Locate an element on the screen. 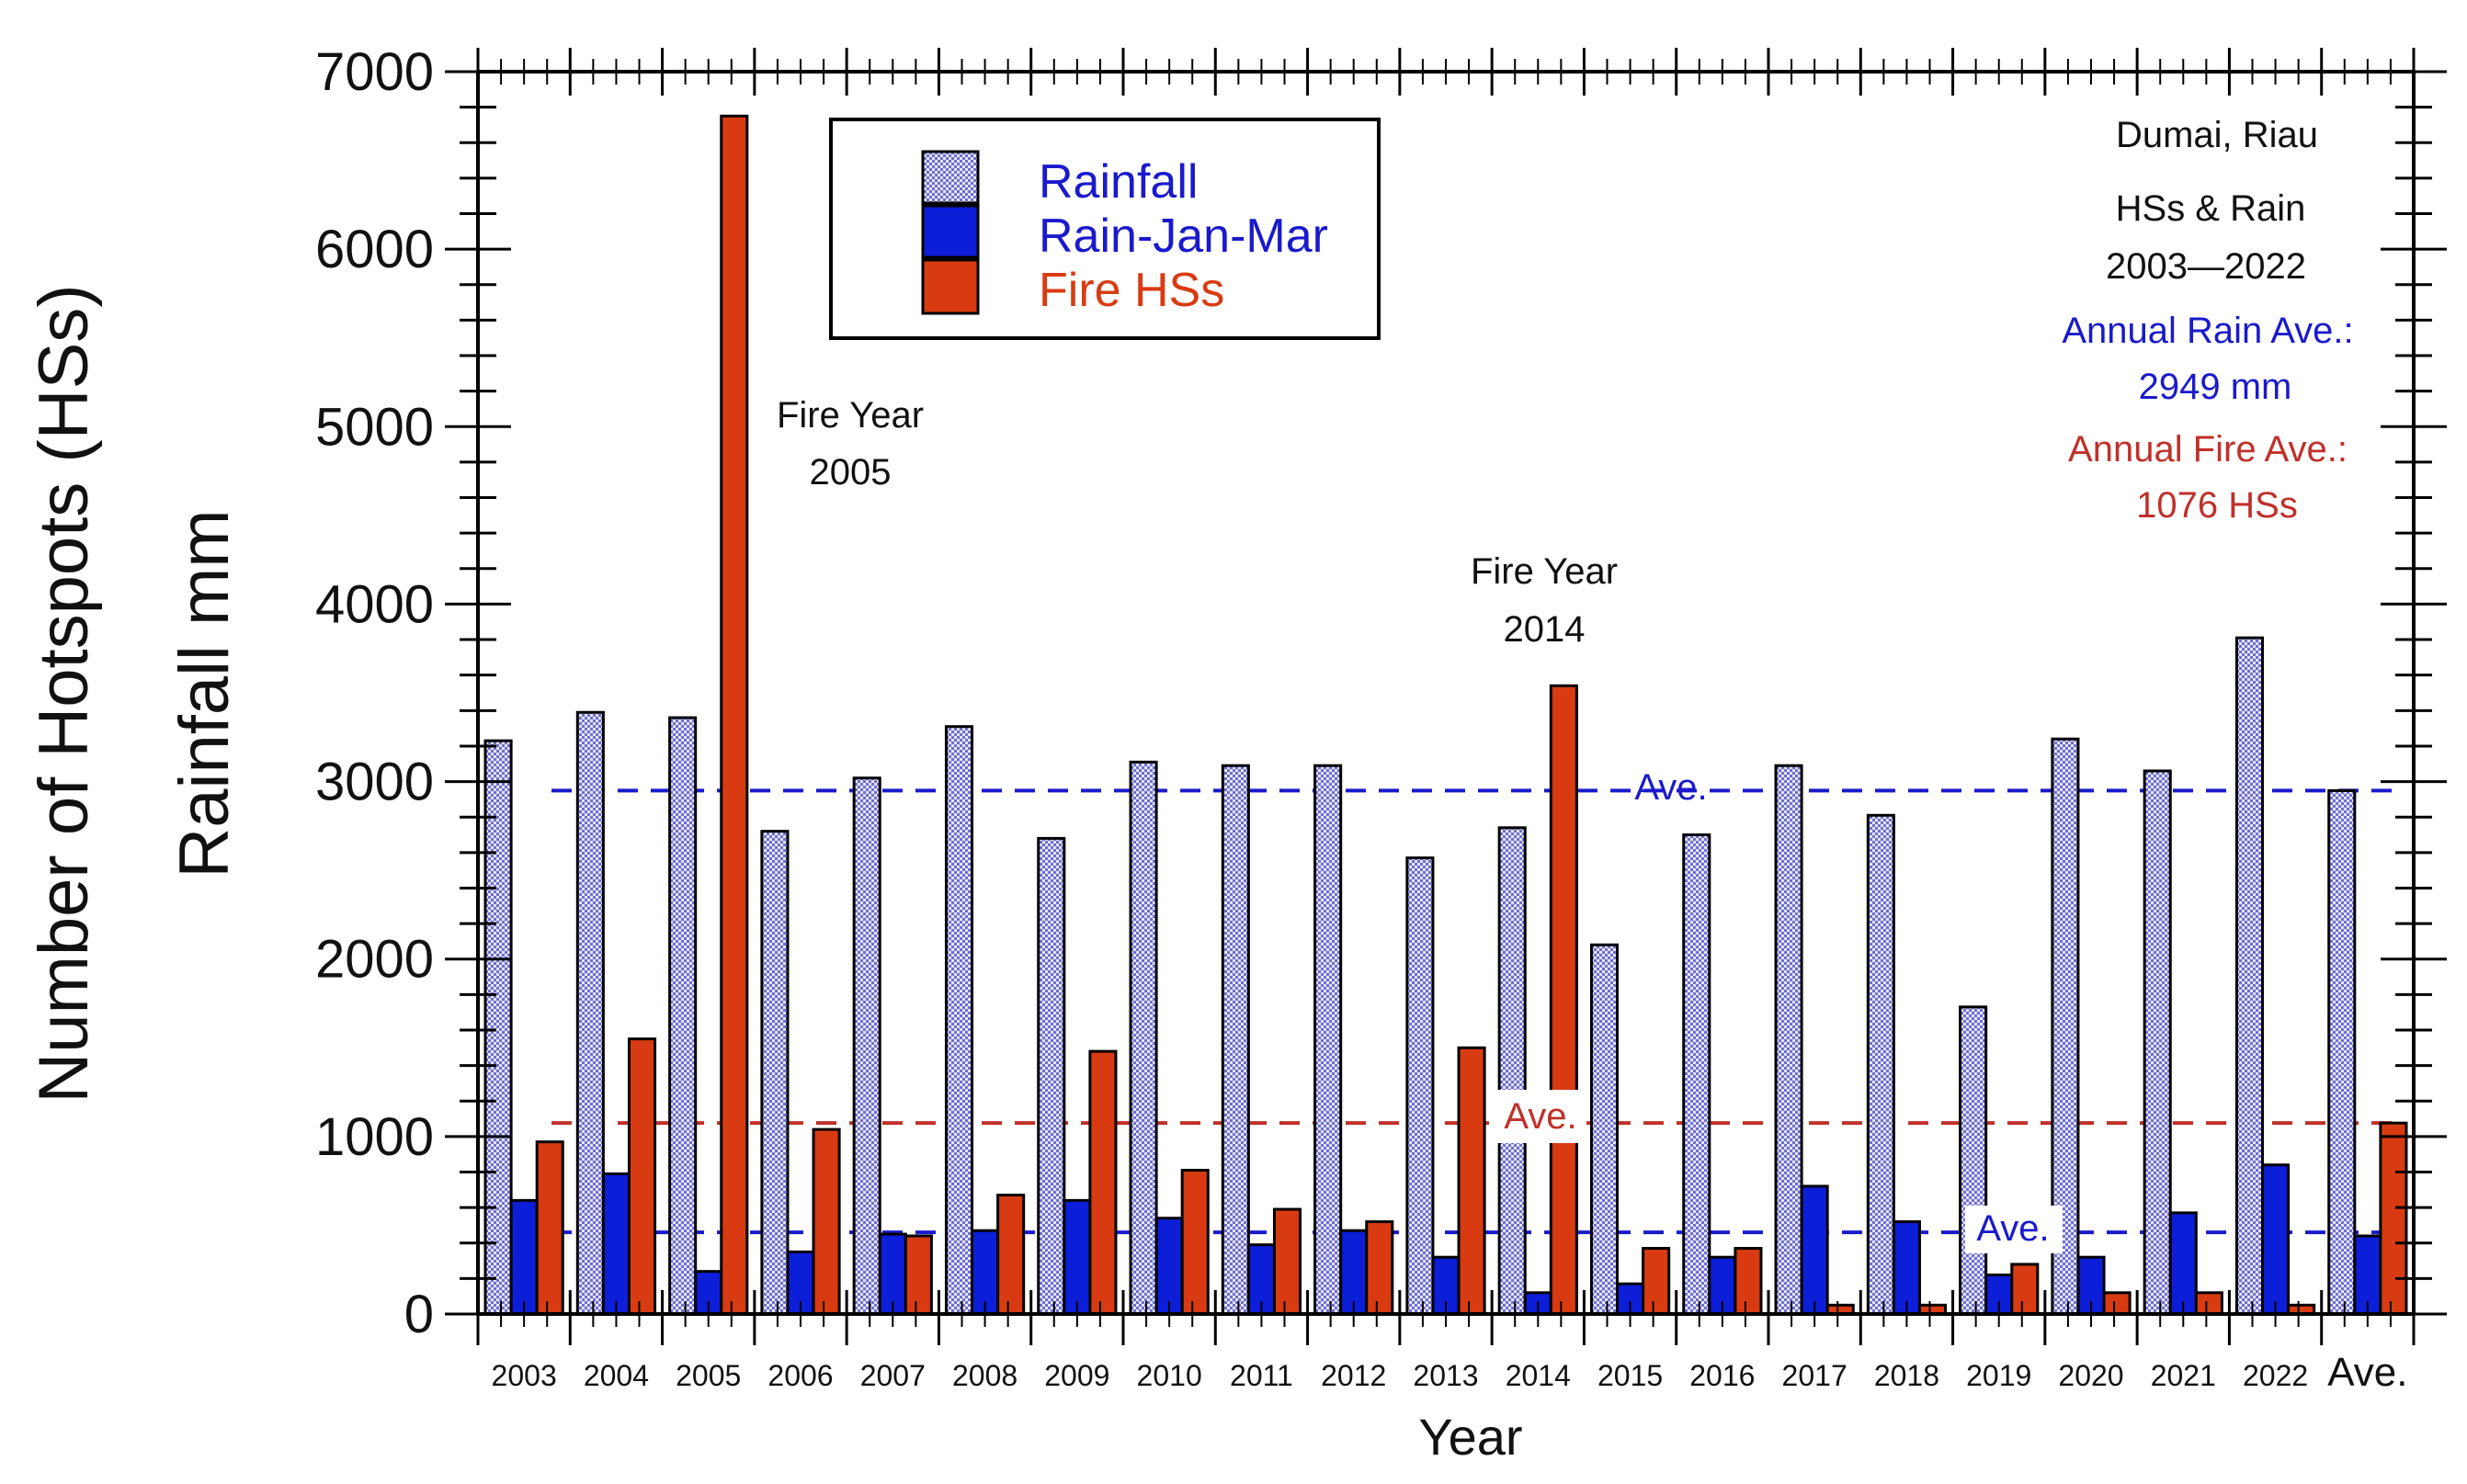 This screenshot has height=1484, width=2467. bar-fire-hss-2007 is located at coordinates (918, 1275).